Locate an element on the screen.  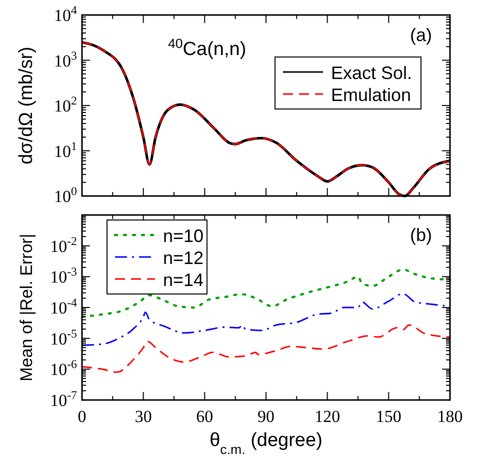
y-tick-label: 10$^{0}$ is located at coordinates (66, 195).